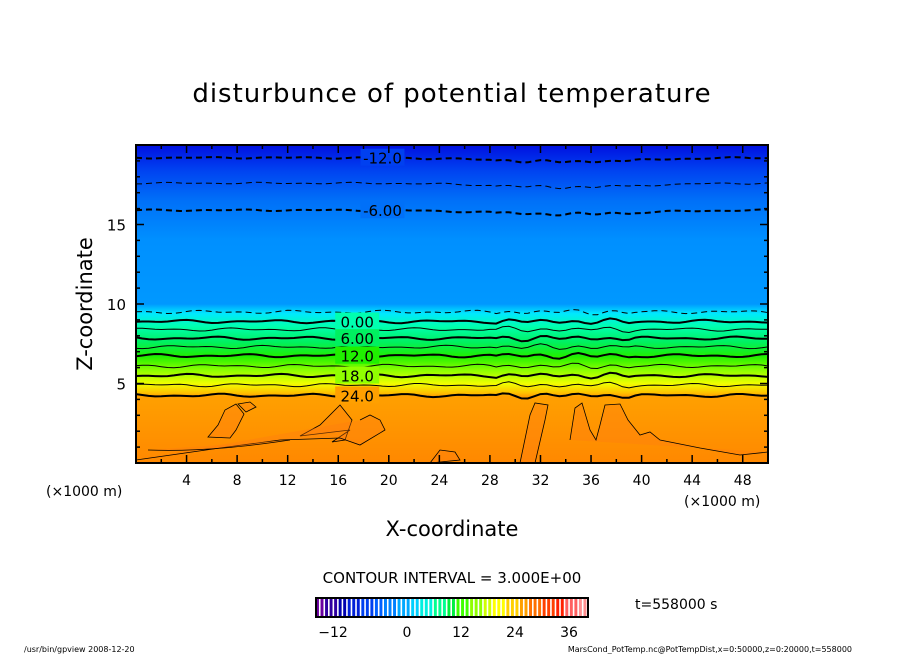  What do you see at coordinates (591, 481) in the screenshot?
I see `x-tick-label: 36` at bounding box center [591, 481].